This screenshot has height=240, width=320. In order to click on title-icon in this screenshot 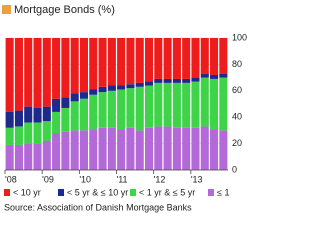, I will do `click(6, 9)`.